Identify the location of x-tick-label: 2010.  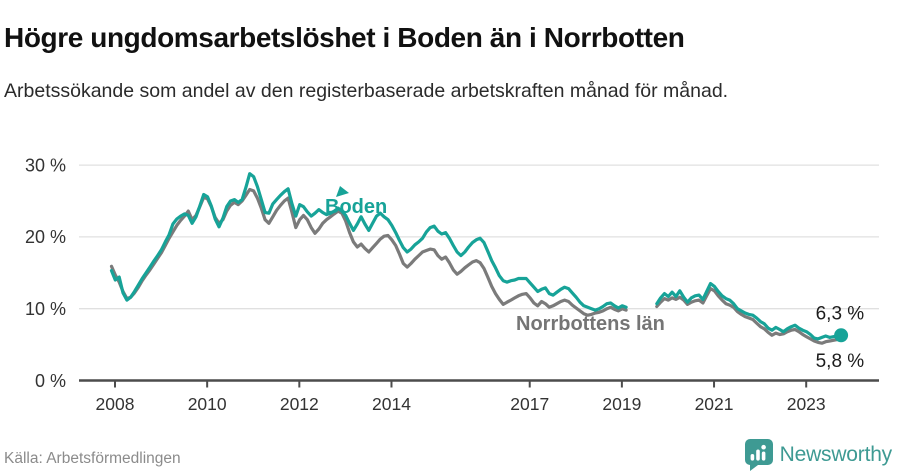
(207, 404).